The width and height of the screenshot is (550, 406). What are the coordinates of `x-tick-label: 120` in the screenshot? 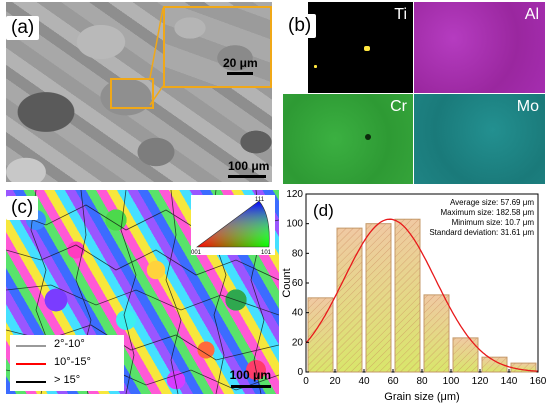 It's located at (480, 381).